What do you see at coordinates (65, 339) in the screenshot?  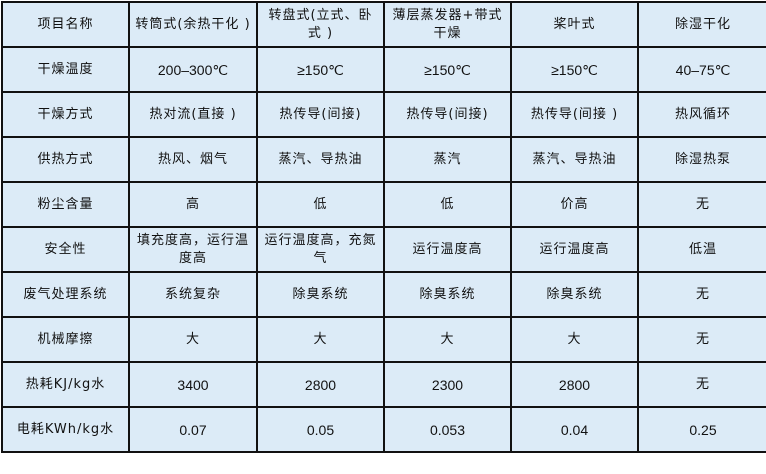 I see `row-label-cell: 机械摩擦` at bounding box center [65, 339].